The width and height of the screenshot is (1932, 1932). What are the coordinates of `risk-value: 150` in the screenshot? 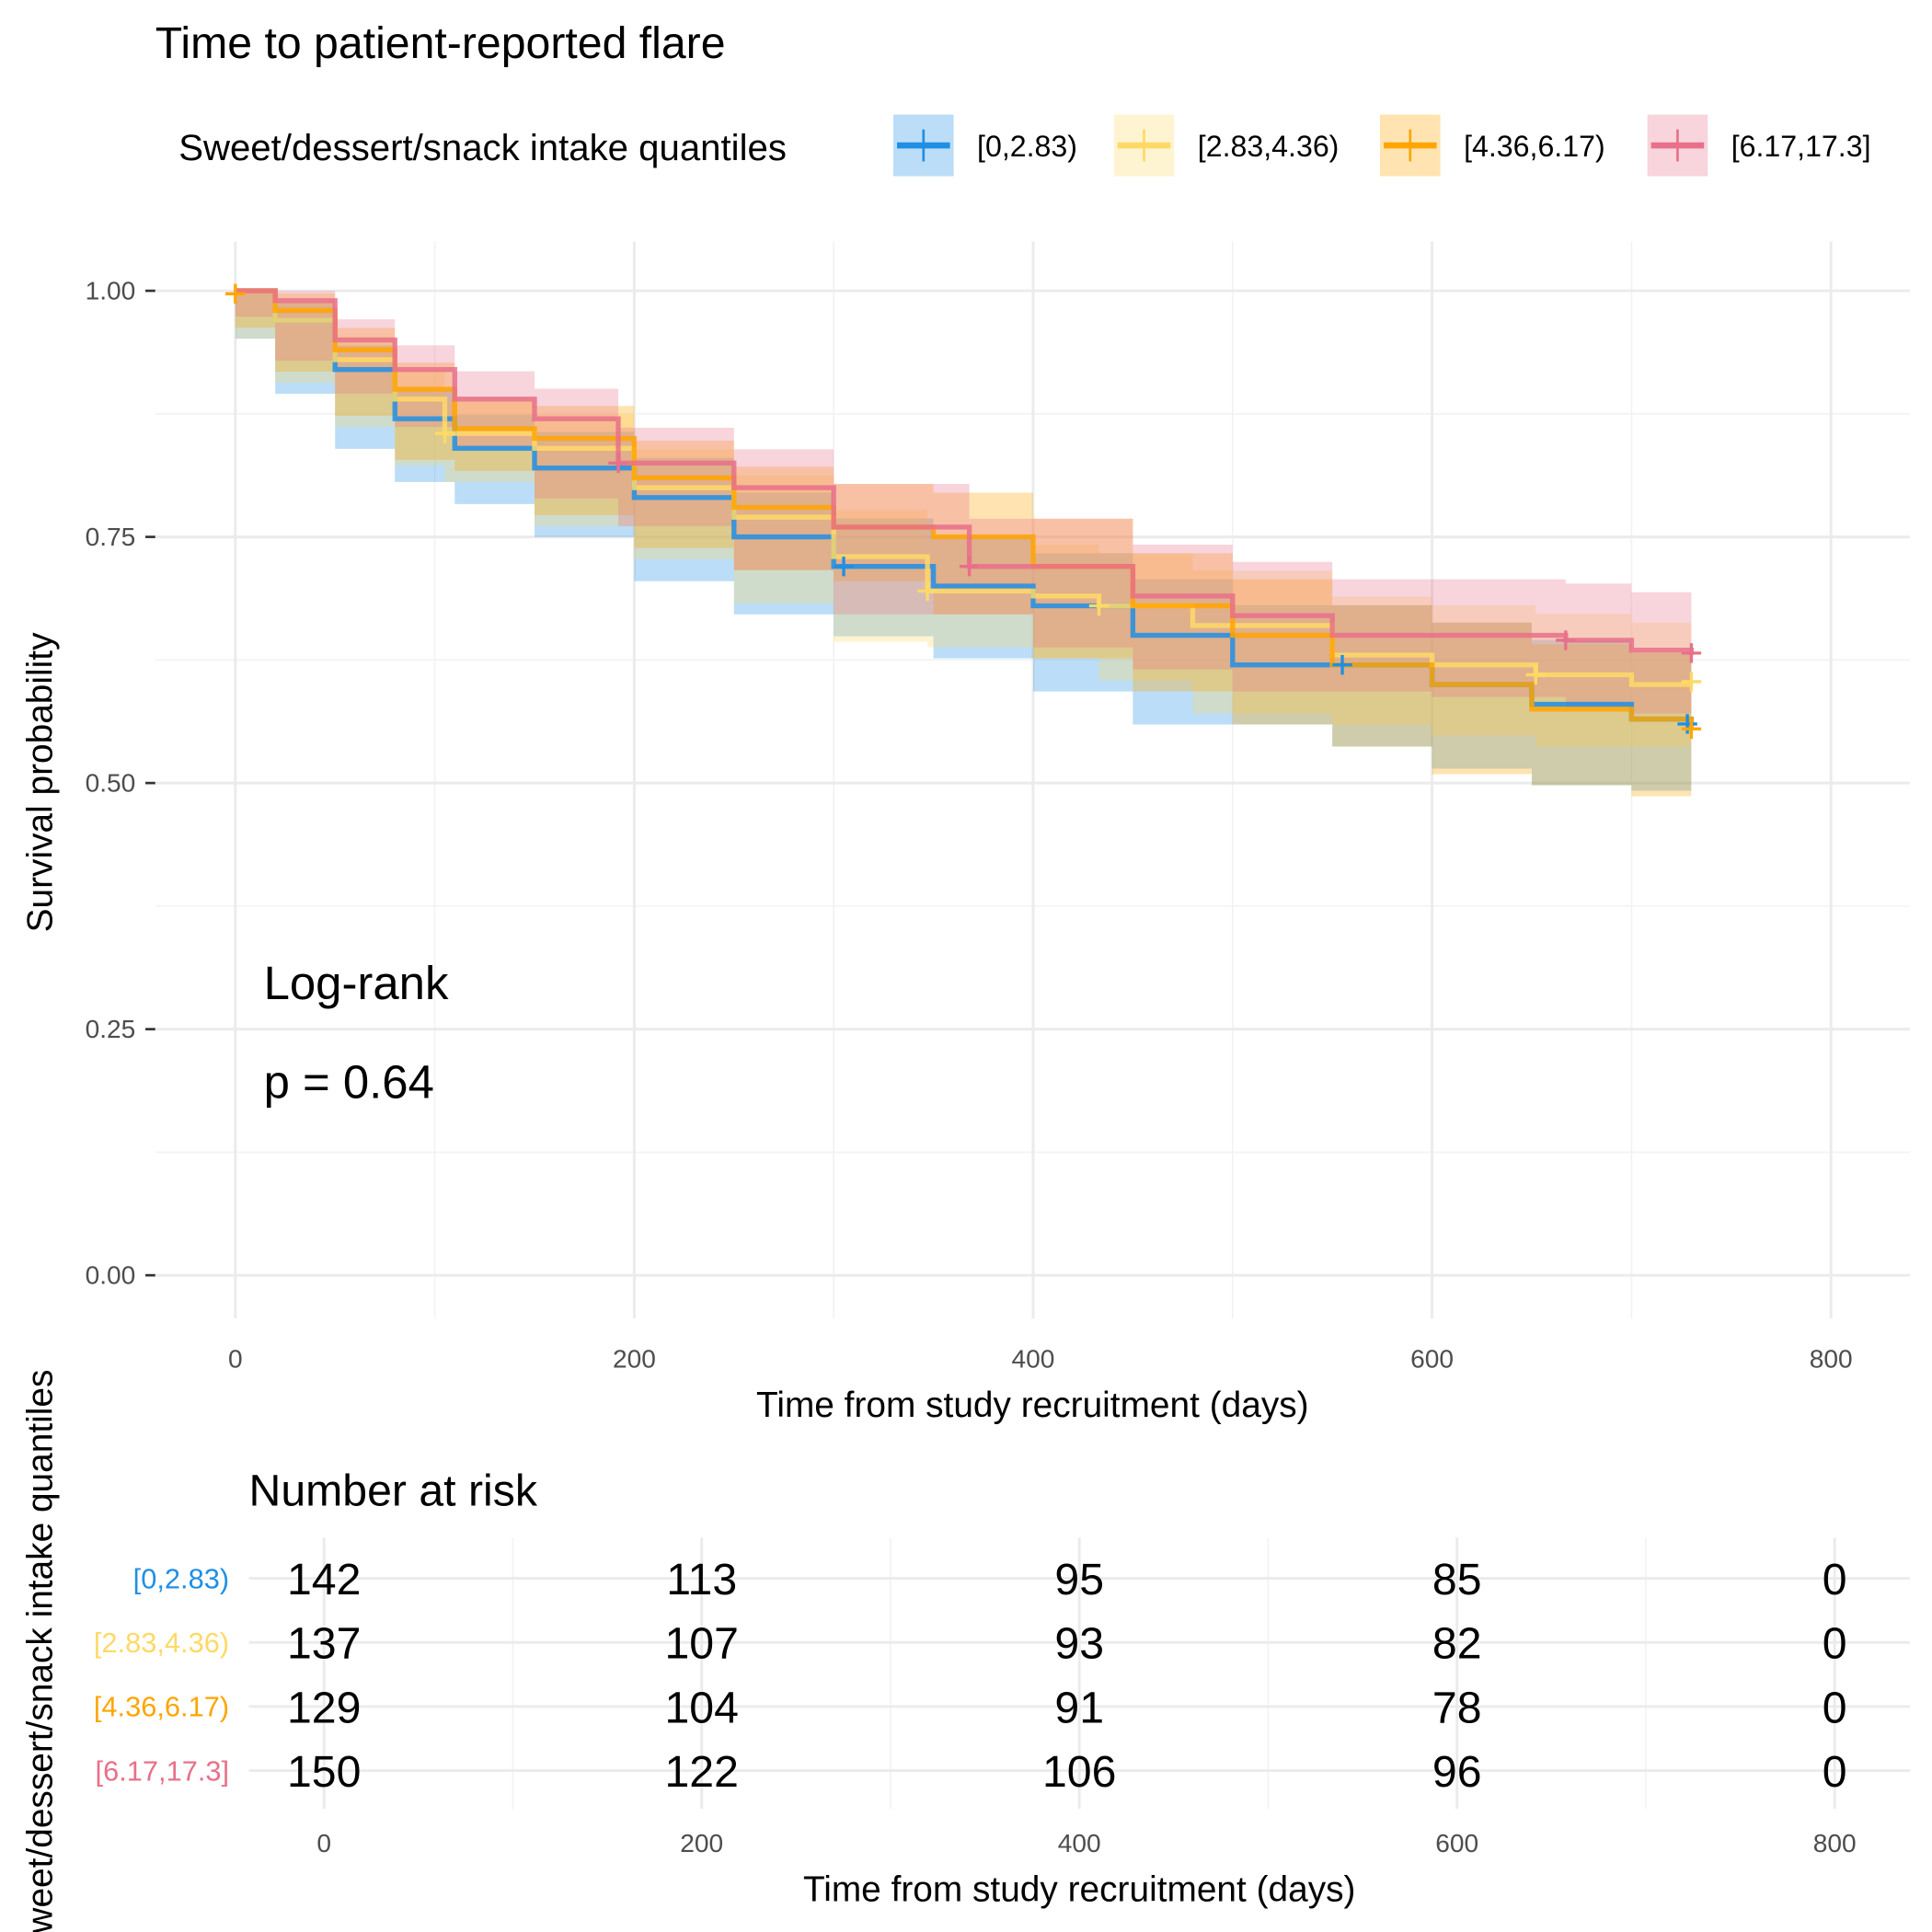 It's located at (324, 1772).